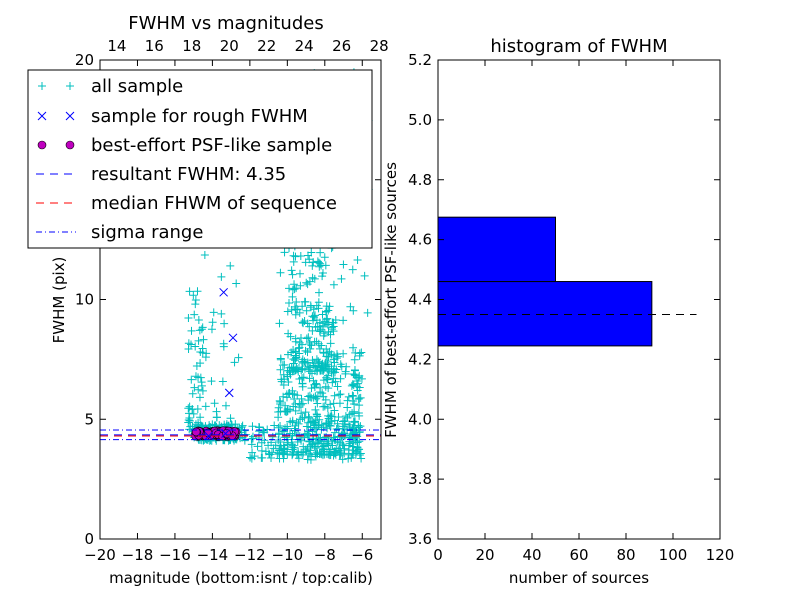 This screenshot has height=600, width=800. Describe the element at coordinates (199, 116) in the screenshot. I see `legend-label-rough-sample: sample for rough FWHM` at that location.